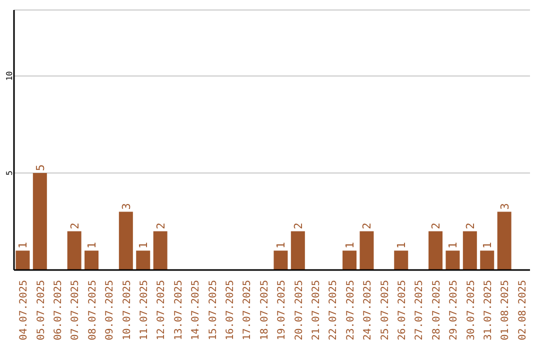 This screenshot has width=540, height=340. I want to click on x-tick-label: 28.07.2025, so click(436, 310).